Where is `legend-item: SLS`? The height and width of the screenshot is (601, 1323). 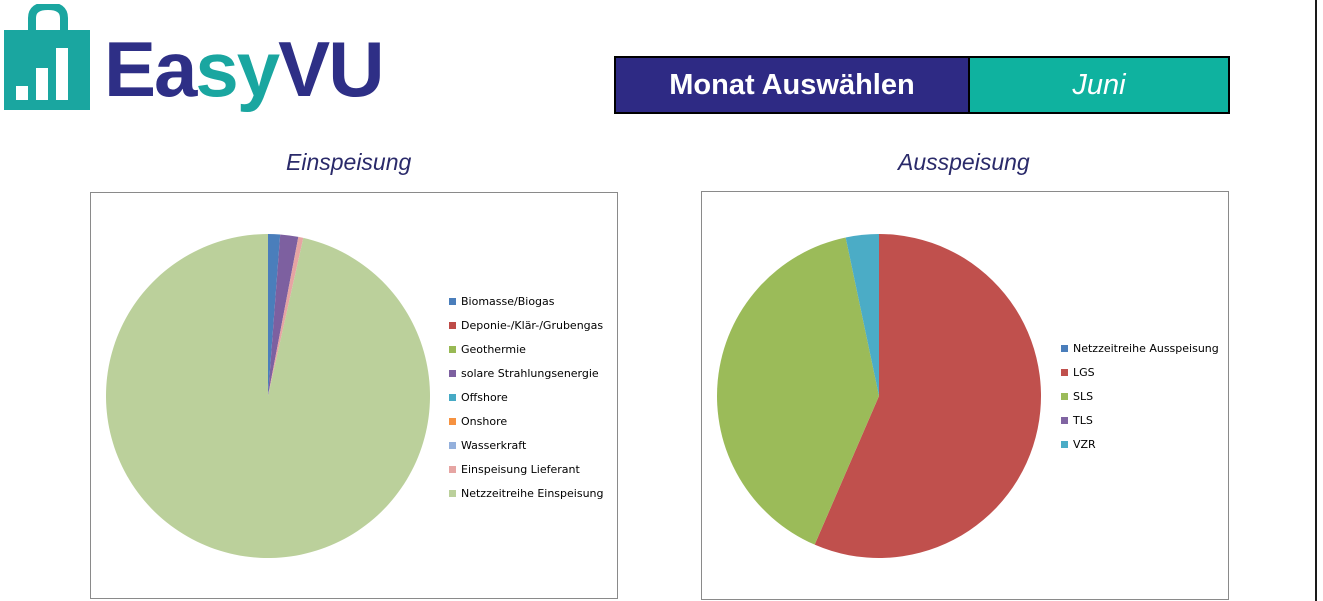 legend-item: SLS is located at coordinates (1140, 396).